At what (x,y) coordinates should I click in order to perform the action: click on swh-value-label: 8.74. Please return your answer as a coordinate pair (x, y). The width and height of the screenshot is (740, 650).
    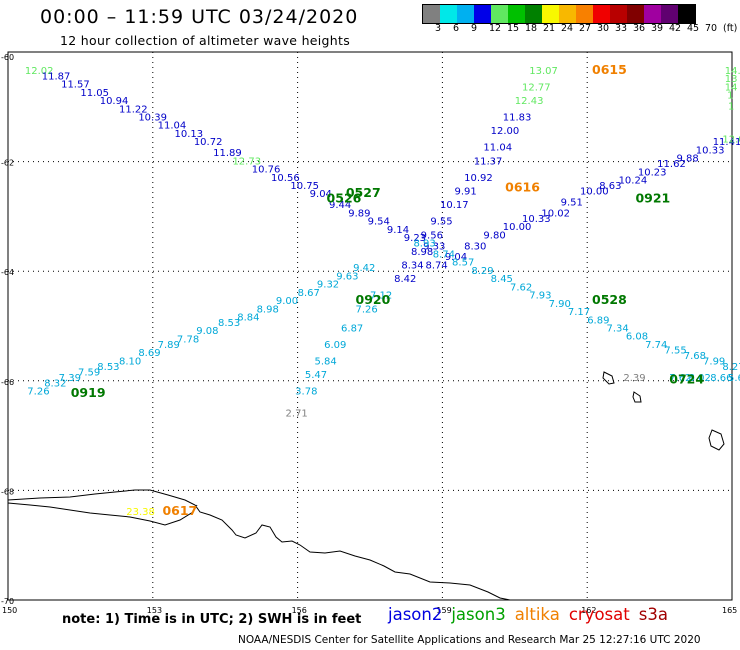
    Looking at the image, I should click on (437, 265).